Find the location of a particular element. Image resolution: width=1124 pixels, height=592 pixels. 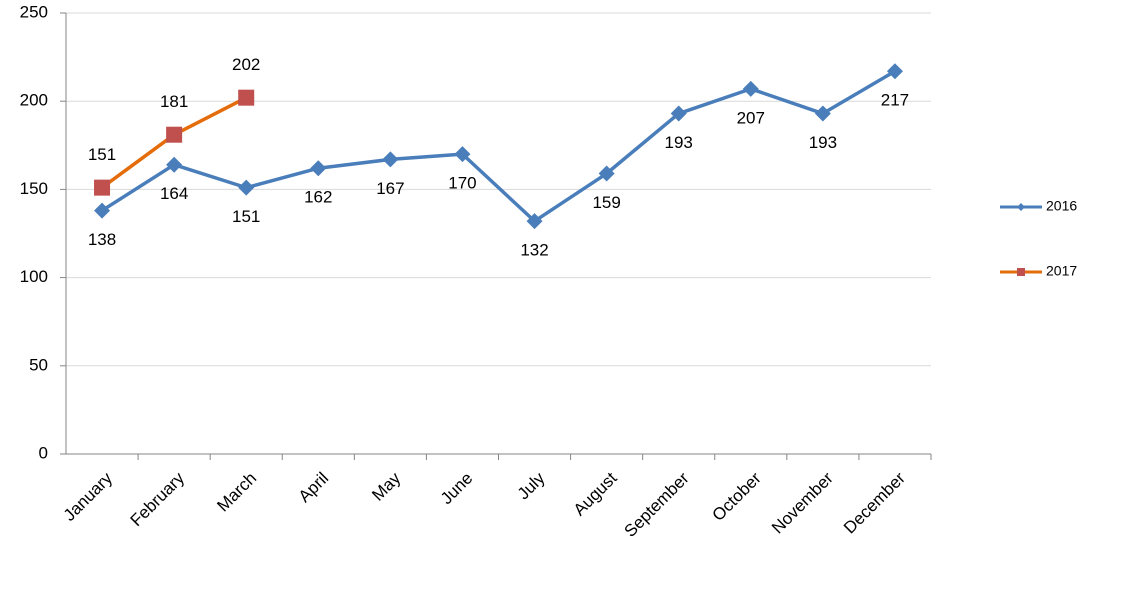

x-tick-label: May is located at coordinates (386, 486).